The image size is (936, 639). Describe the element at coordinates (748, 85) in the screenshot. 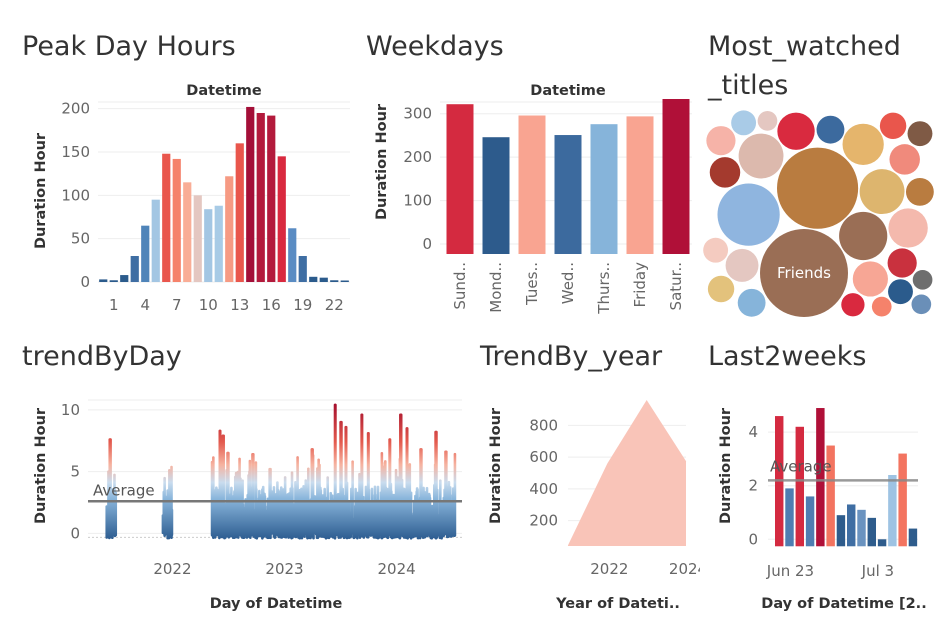

I see `title-most-watched-line2: _titles` at that location.